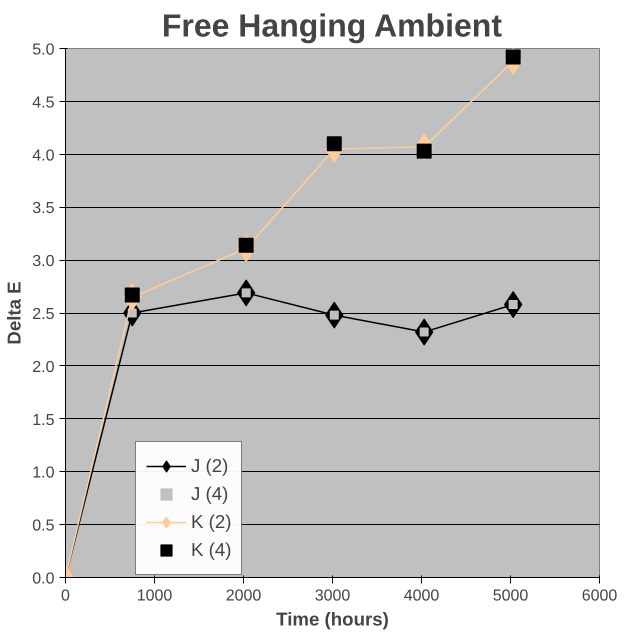 The image size is (631, 634). What do you see at coordinates (43, 526) in the screenshot?
I see `y-tick-label: 0.5` at bounding box center [43, 526].